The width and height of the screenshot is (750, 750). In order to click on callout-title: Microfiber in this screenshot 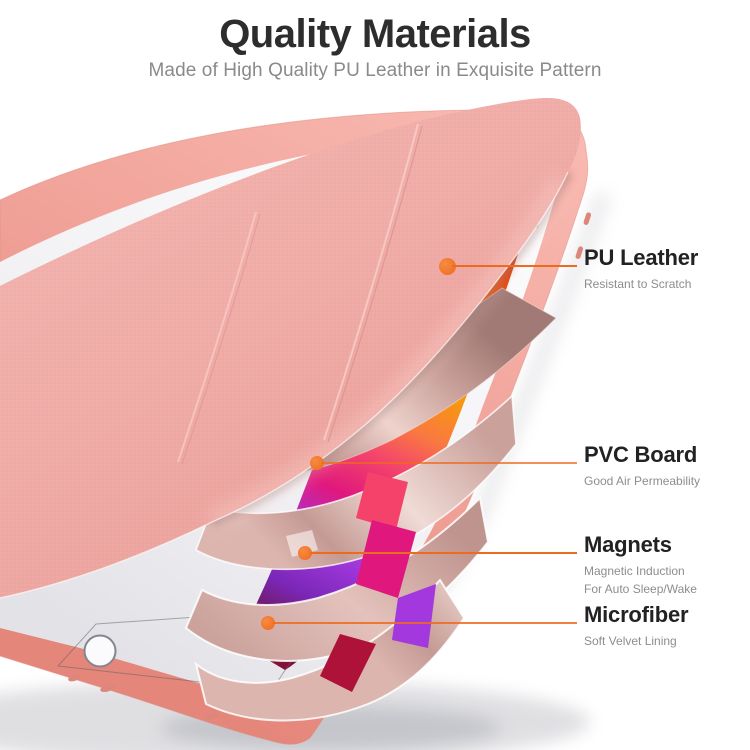, I will do `click(636, 614)`.